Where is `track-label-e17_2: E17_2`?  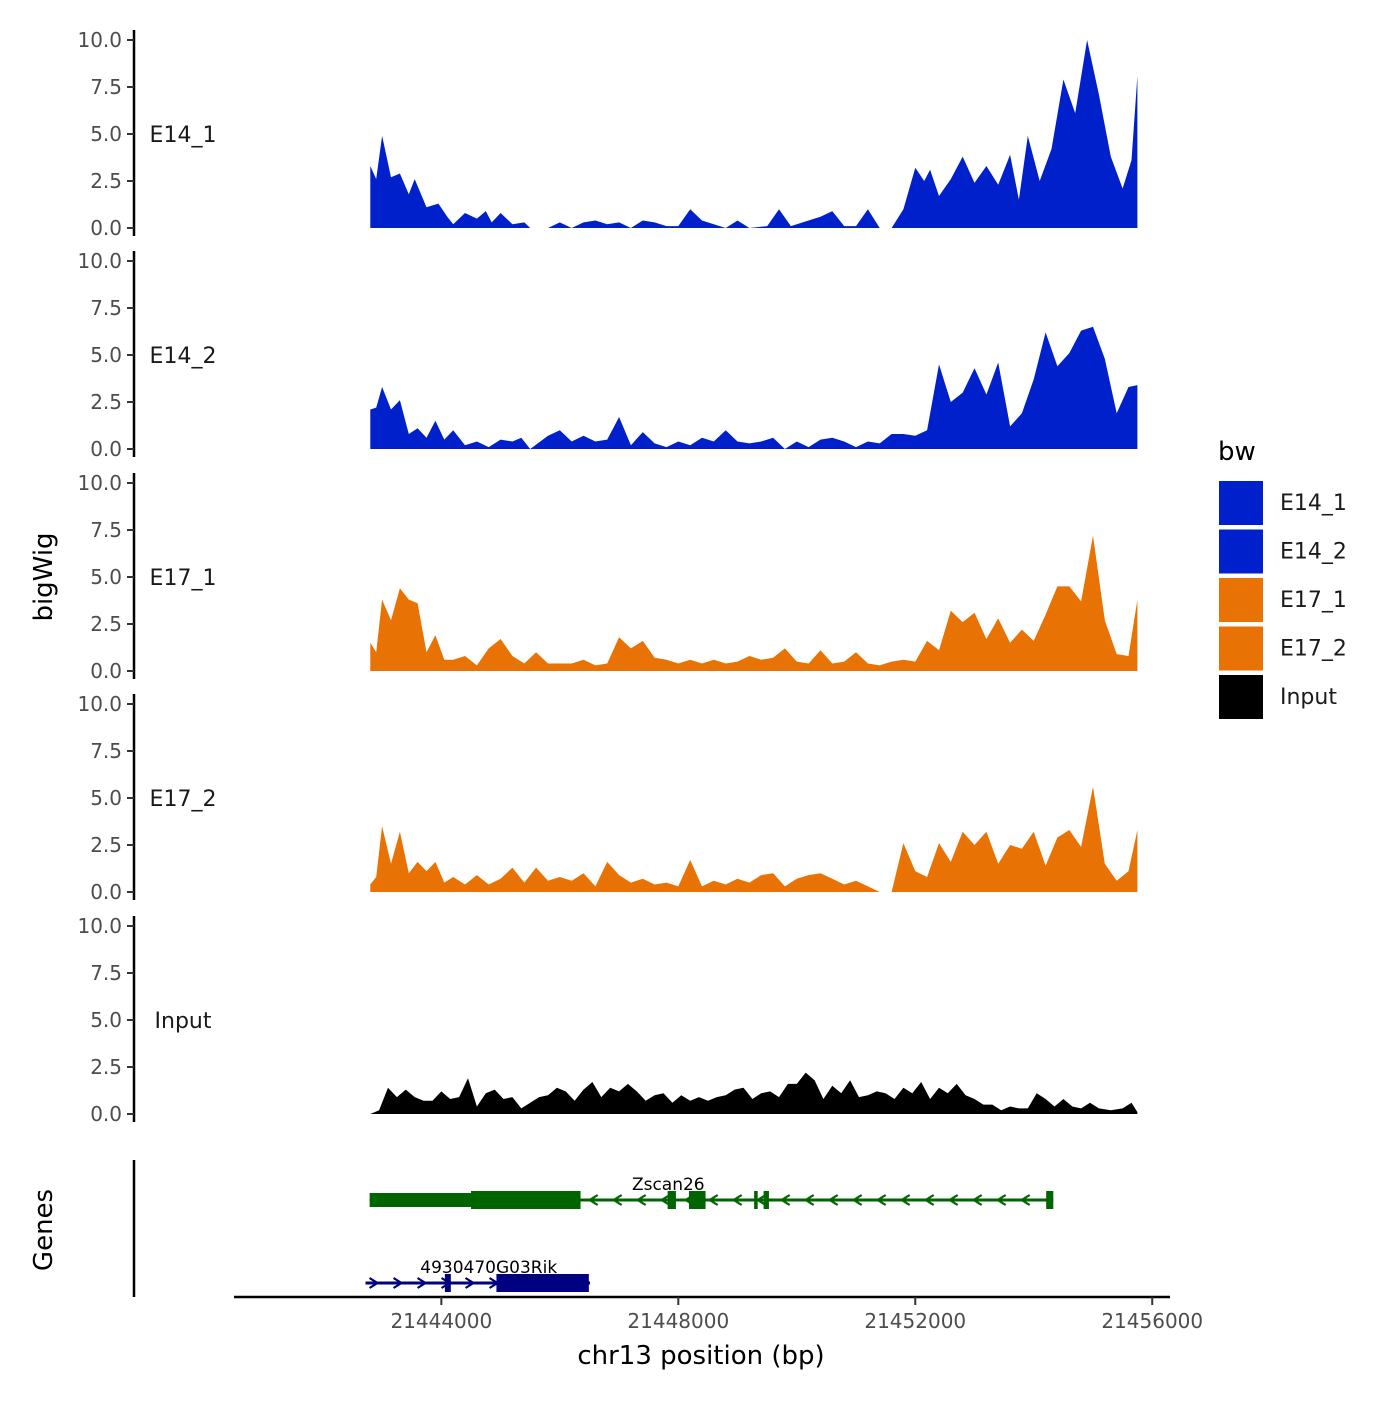 track-label-e17_2: E17_2 is located at coordinates (183, 799).